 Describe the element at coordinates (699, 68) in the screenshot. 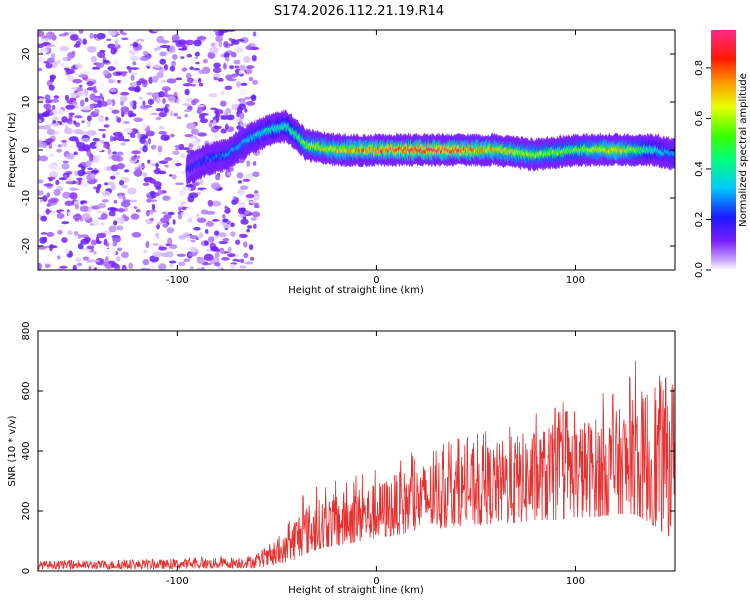

I see `colorbar-tick-label: 0.8` at that location.